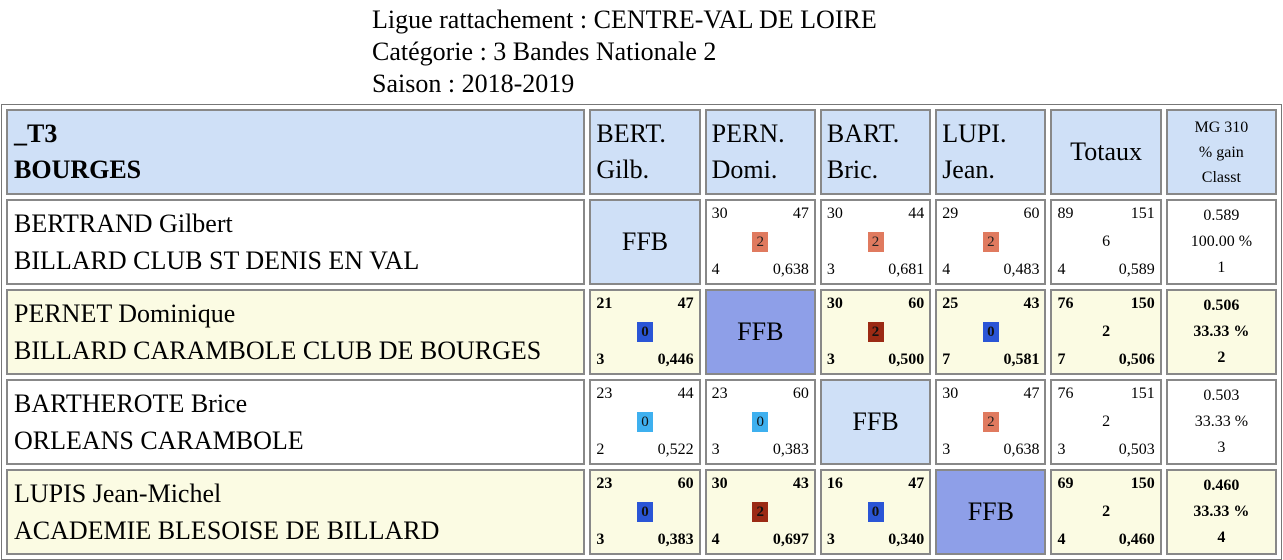 This screenshot has width=1283, height=560. Describe the element at coordinates (1221, 537) in the screenshot. I see `ranking: 4` at that location.